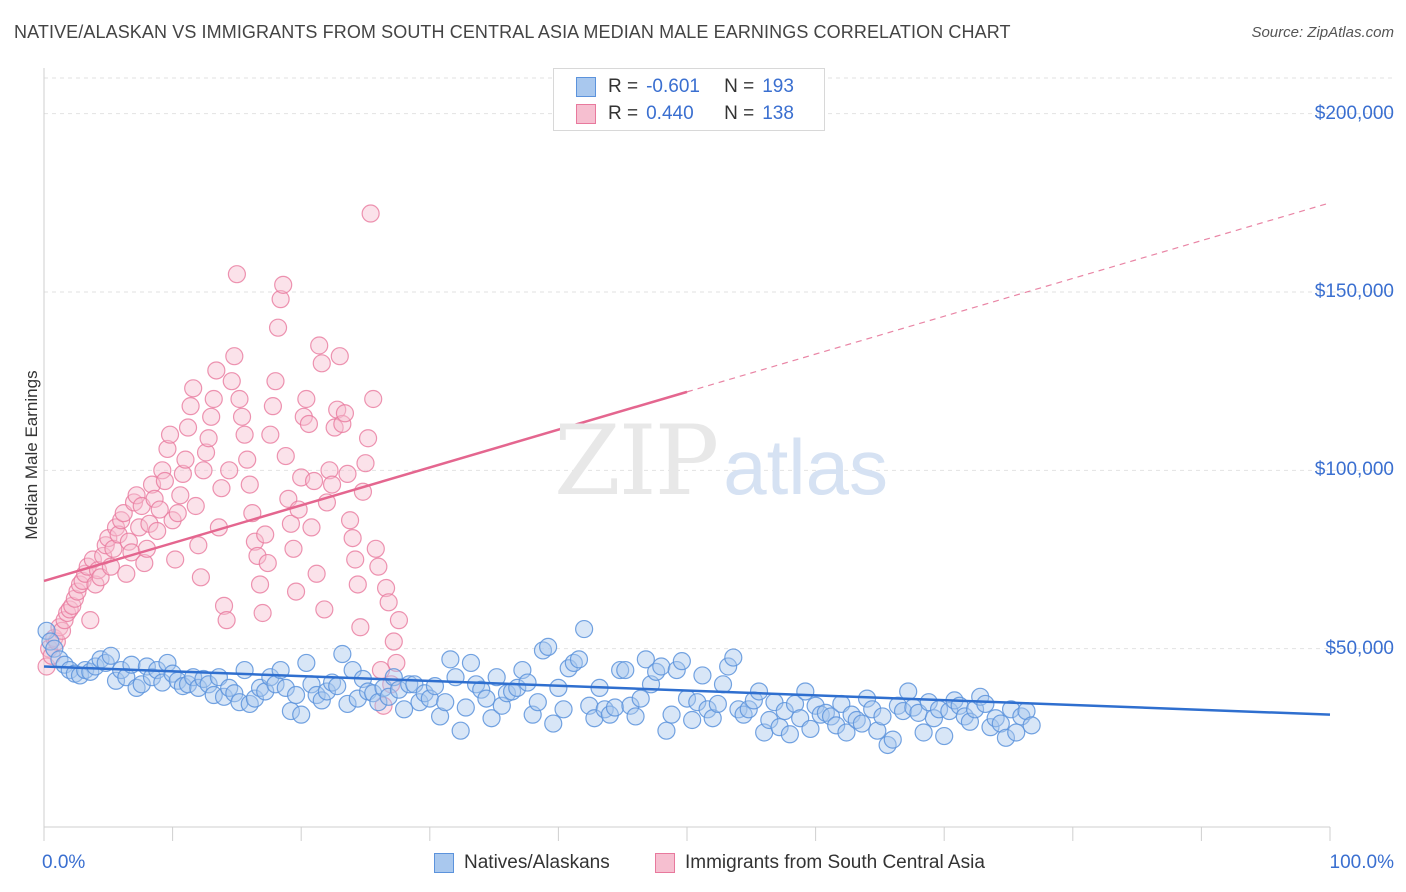  What do you see at coordinates (1354, 113) in the screenshot?
I see `y-tick-label-3: $200,000` at bounding box center [1354, 113].